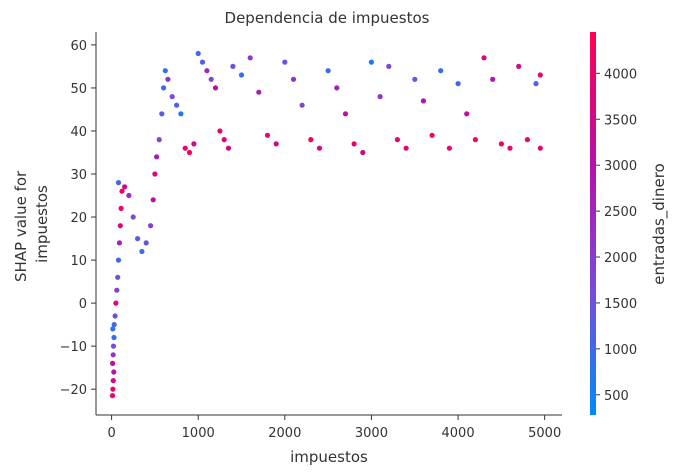  What do you see at coordinates (198, 433) in the screenshot?
I see `x-tick-label: 1000` at bounding box center [198, 433].